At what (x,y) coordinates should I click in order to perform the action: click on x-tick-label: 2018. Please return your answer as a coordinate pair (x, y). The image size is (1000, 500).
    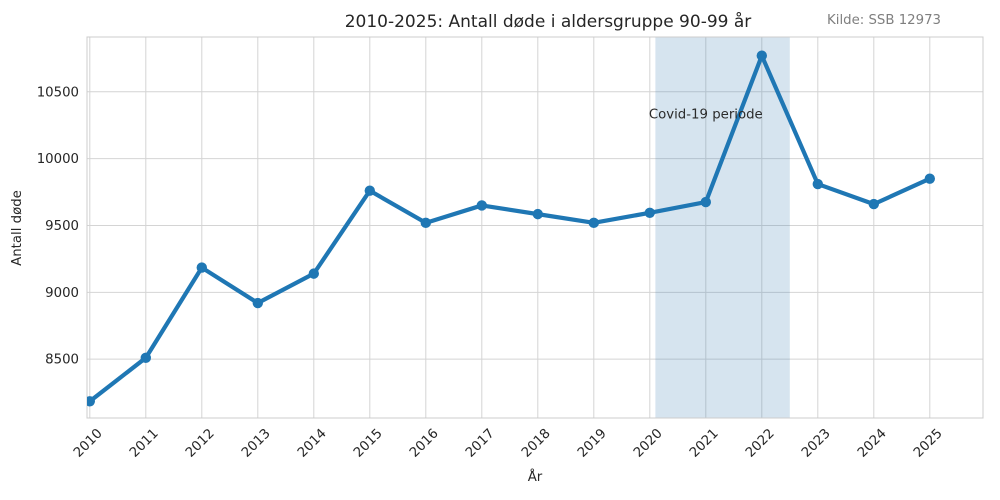
    Looking at the image, I should click on (536, 443).